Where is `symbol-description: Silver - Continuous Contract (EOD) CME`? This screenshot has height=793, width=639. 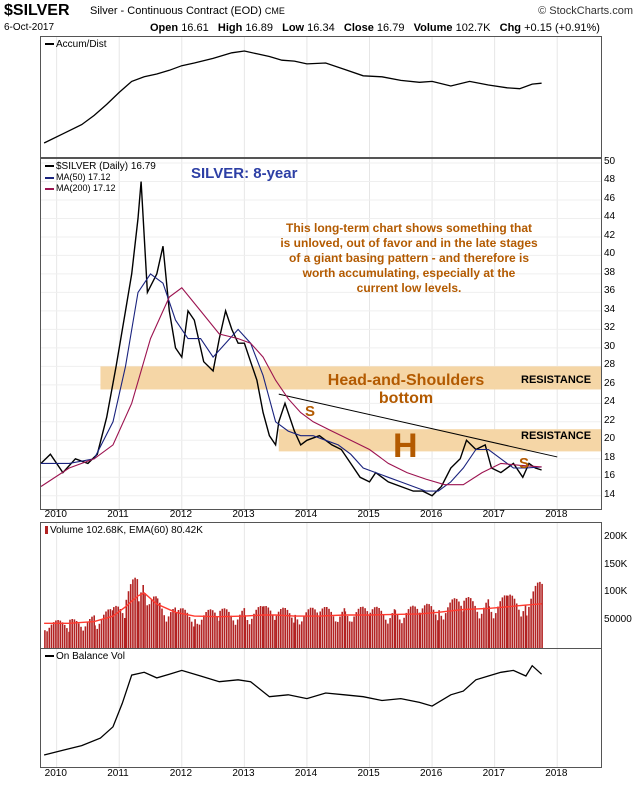
symbol-description: Silver - Continuous Contract (EOD) CME is located at coordinates (187, 11).